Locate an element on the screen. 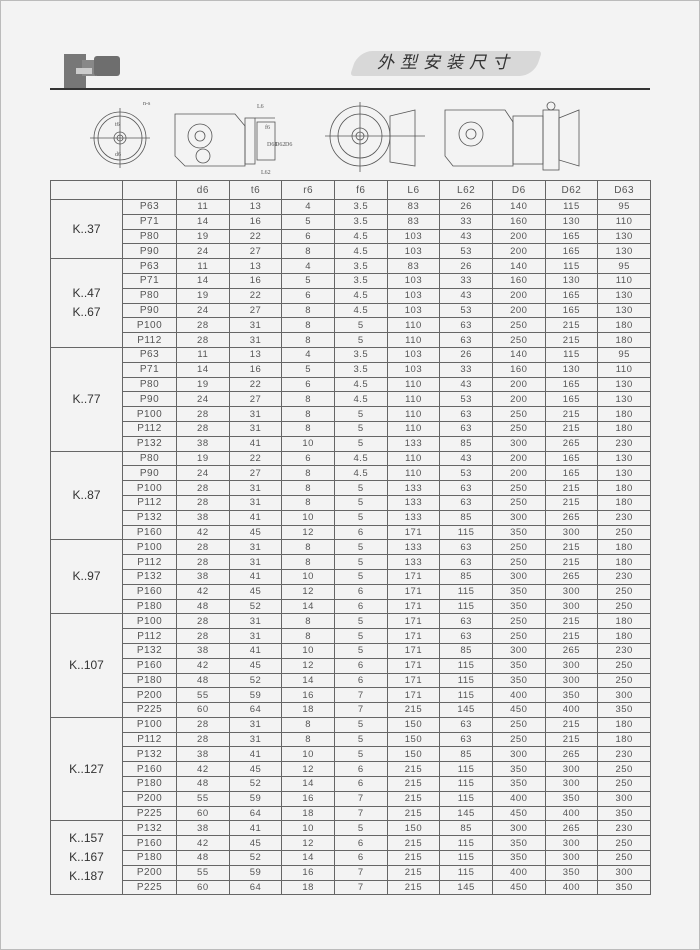 The width and height of the screenshot is (700, 950). value-cell-l6: 215 is located at coordinates (413, 858).